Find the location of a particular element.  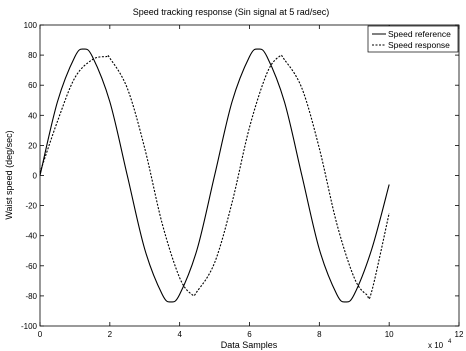

x-tick-label: 2 is located at coordinates (110, 334).